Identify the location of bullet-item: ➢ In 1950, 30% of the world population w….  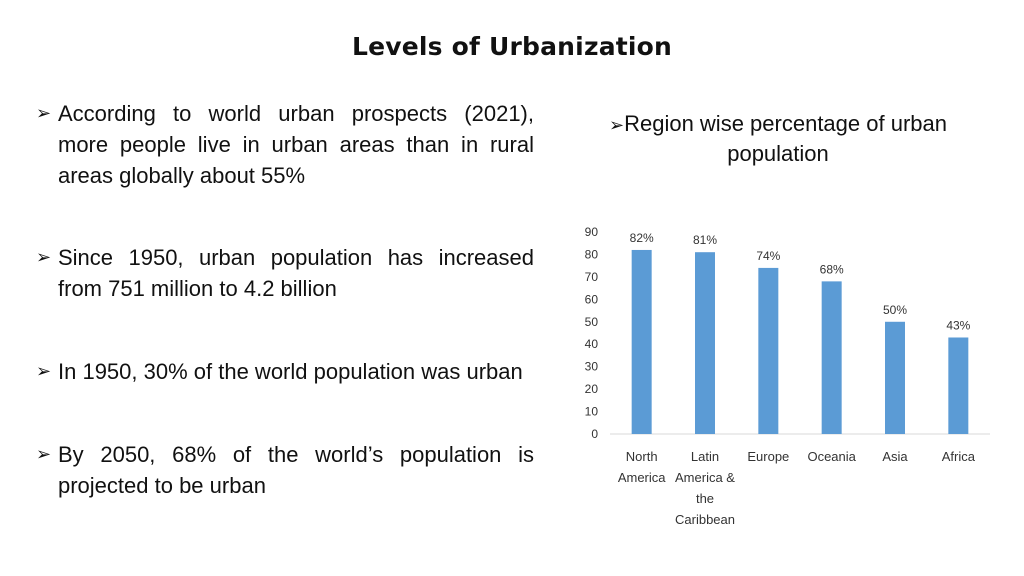
(285, 371).